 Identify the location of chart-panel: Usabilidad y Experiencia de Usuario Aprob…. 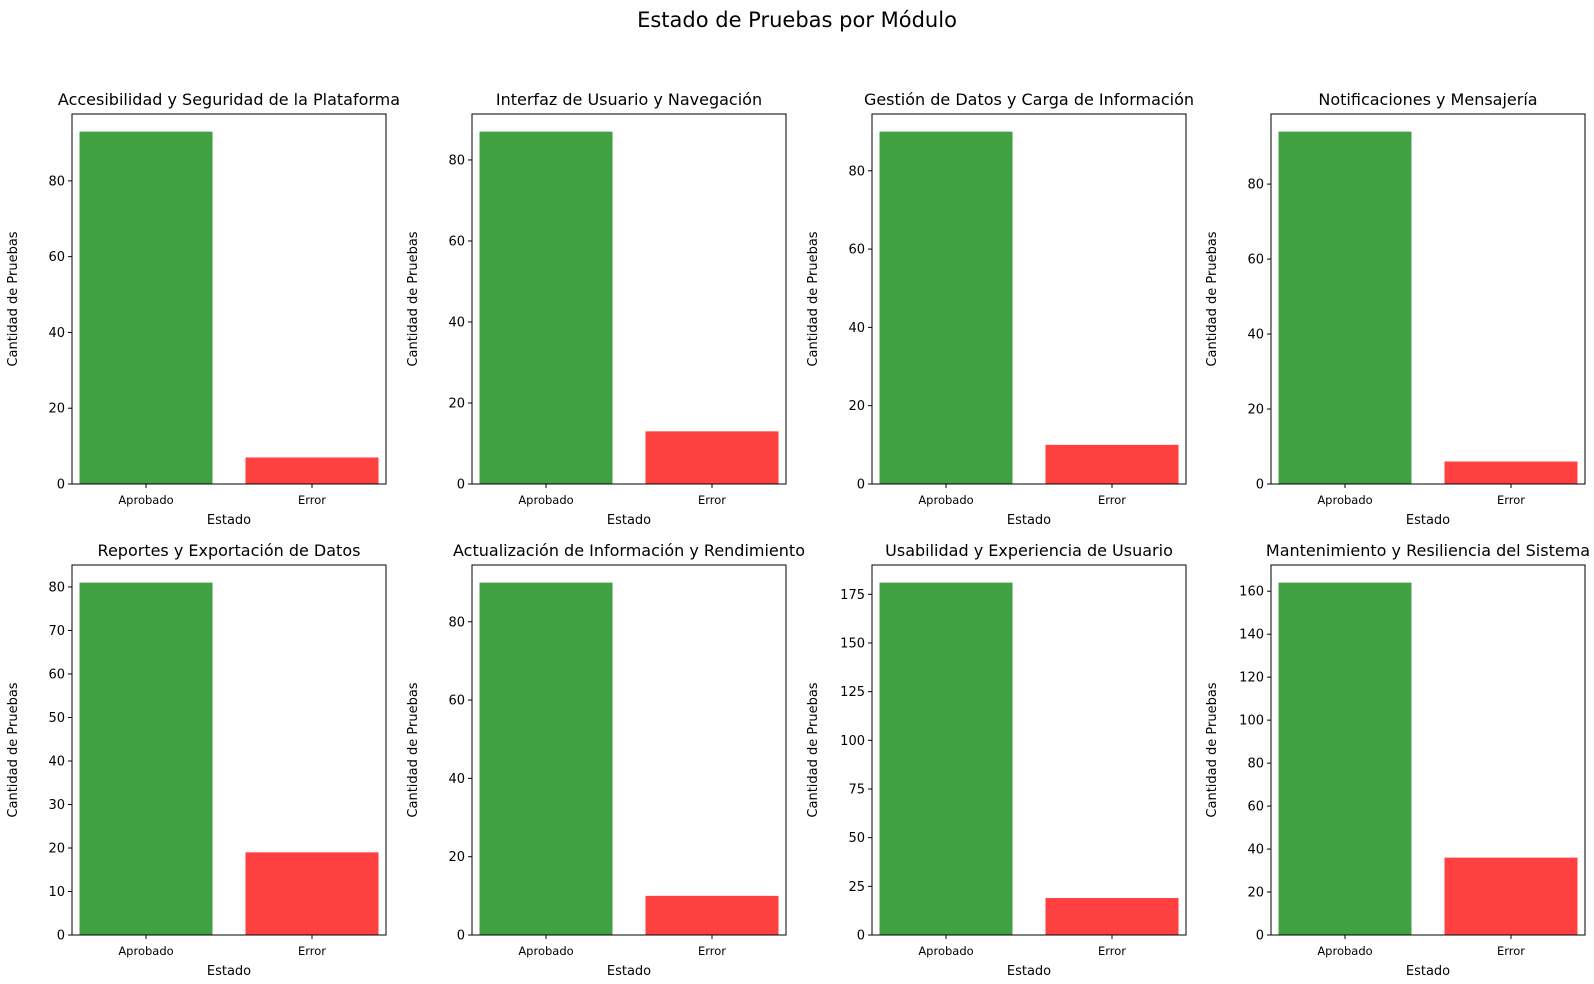
(996, 760).